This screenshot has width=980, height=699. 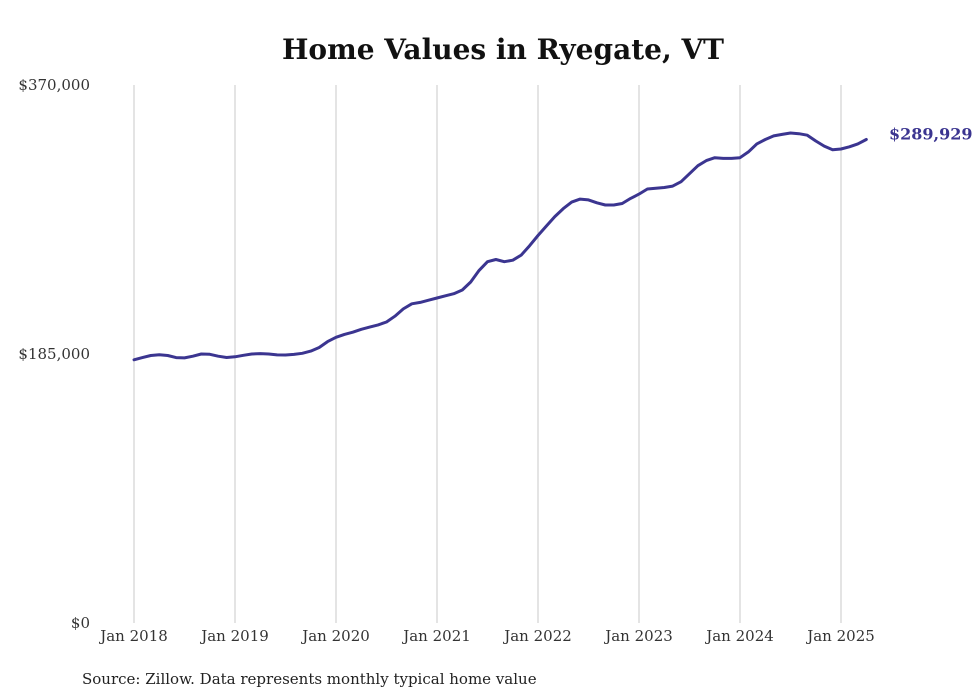 I want to click on x-tick-label: Jan 2022, so click(x=537, y=636).